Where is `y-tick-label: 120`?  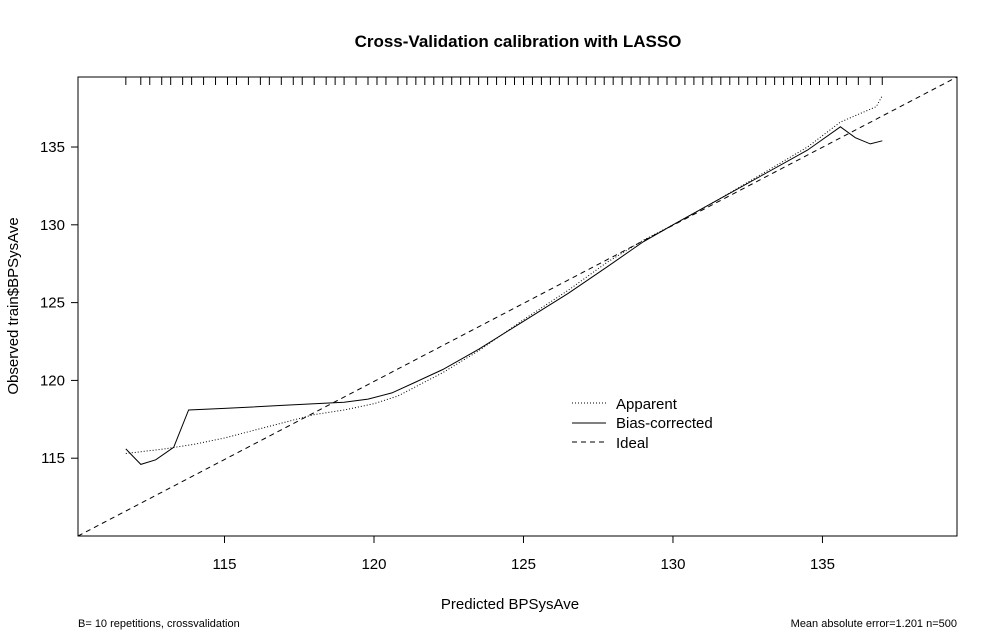 y-tick-label: 120 is located at coordinates (52, 380).